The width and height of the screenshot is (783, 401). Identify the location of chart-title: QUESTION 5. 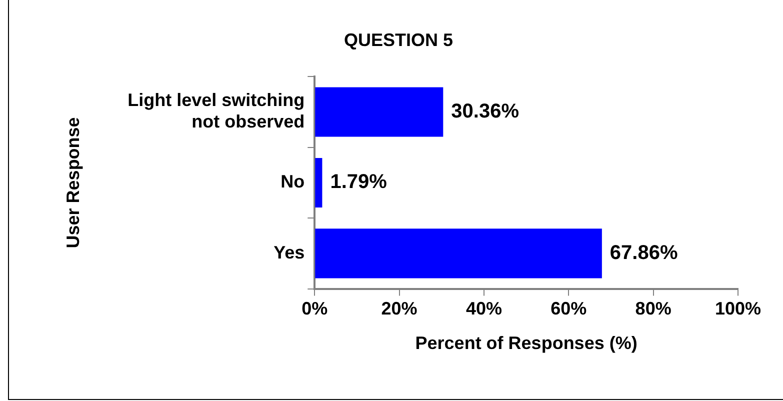
(399, 40).